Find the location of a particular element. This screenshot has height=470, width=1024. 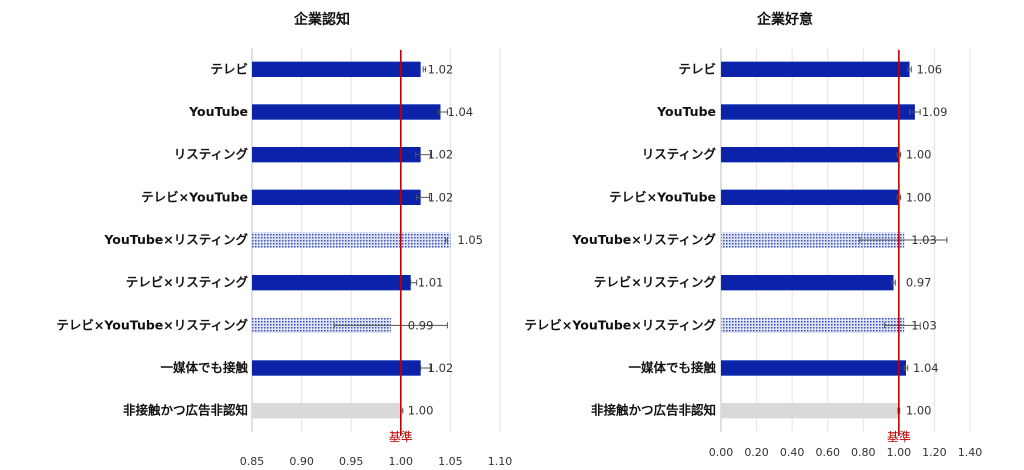

data-label: 0.99 is located at coordinates (421, 325).